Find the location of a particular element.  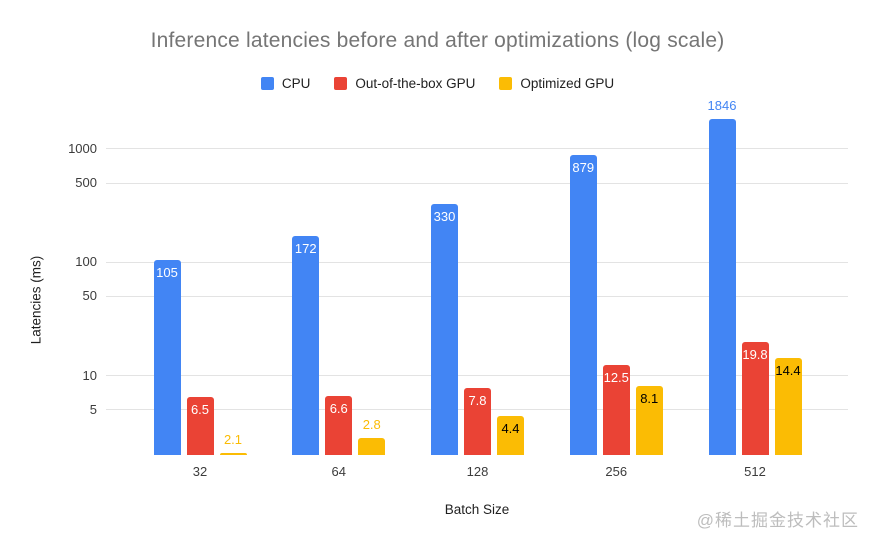

bar-value-label: 6.5 is located at coordinates (200, 409).